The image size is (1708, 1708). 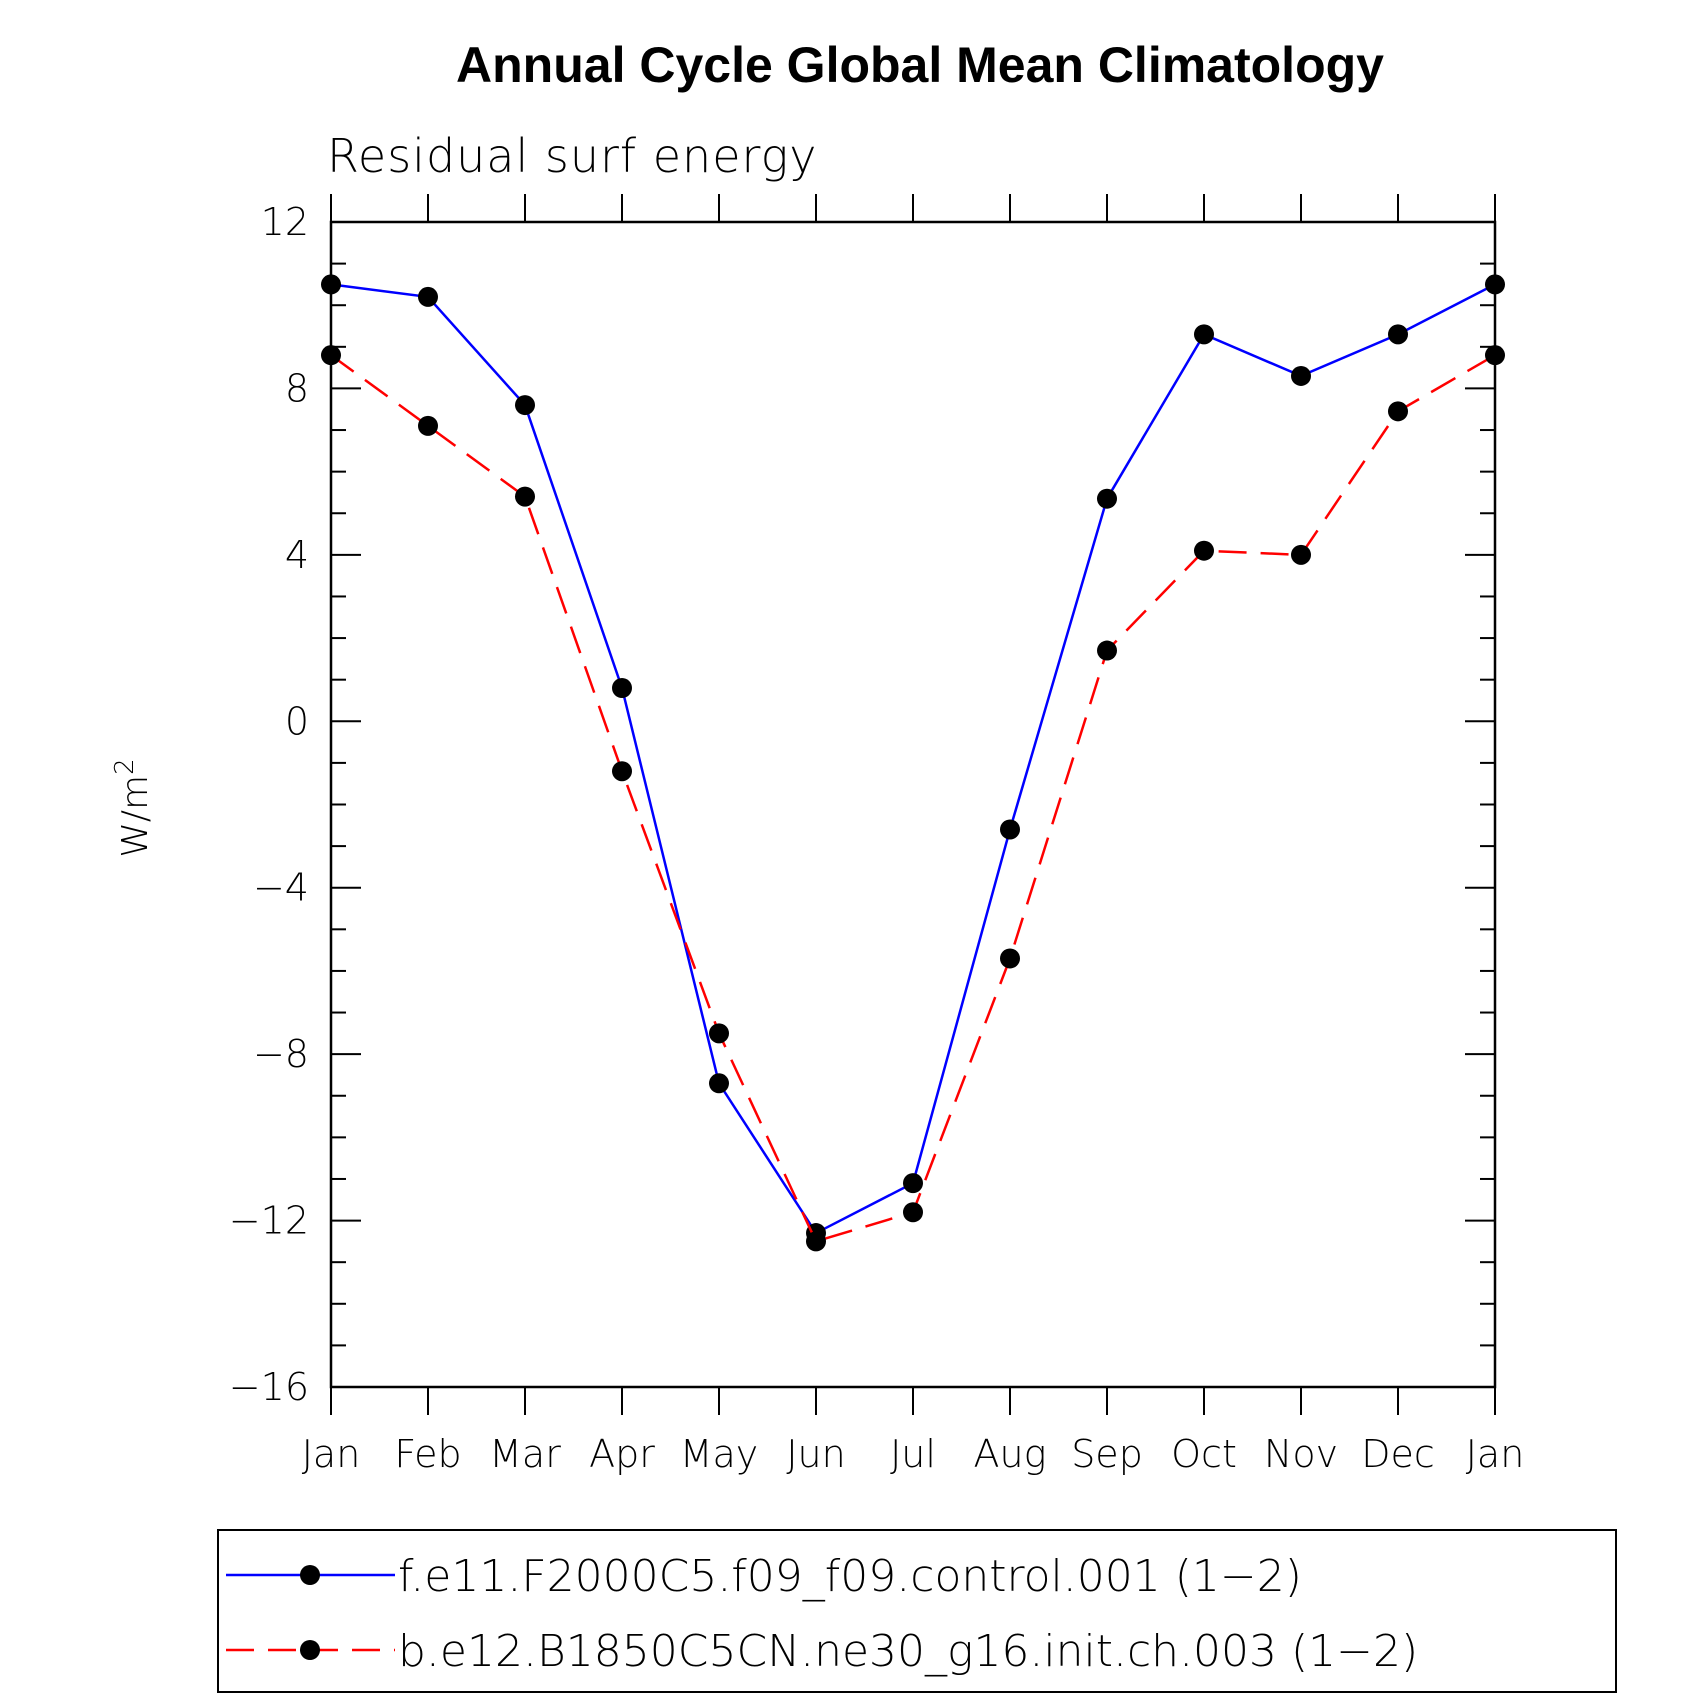 I want to click on x-tick-label: Feb, so click(x=427, y=1454).